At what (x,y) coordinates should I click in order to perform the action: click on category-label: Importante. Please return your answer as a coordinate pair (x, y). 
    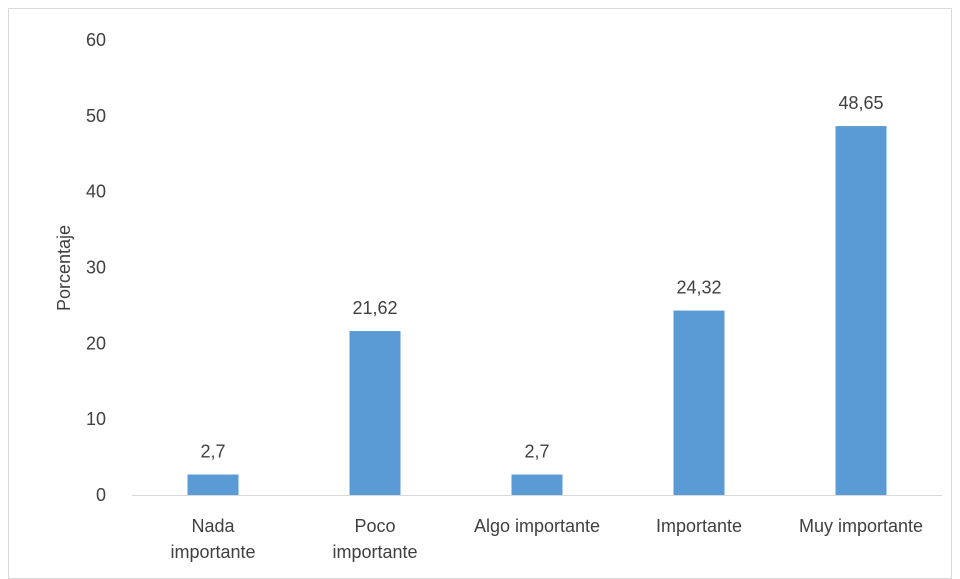
    Looking at the image, I should click on (699, 526).